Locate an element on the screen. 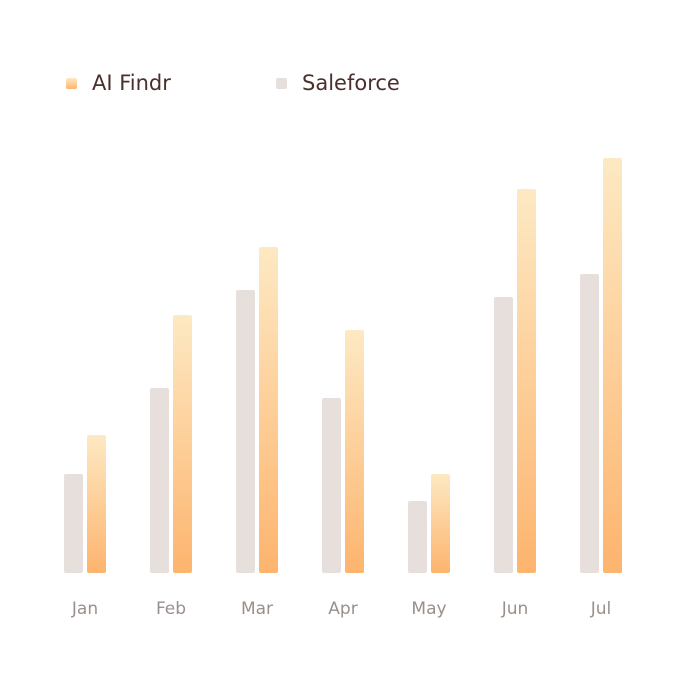 The image size is (686, 686). legend-label: AI Findr is located at coordinates (131, 83).